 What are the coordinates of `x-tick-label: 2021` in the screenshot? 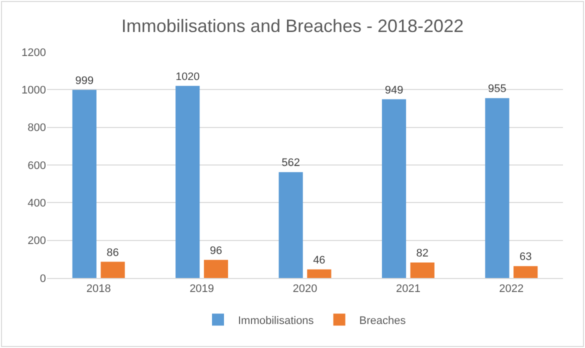 It's located at (408, 289).